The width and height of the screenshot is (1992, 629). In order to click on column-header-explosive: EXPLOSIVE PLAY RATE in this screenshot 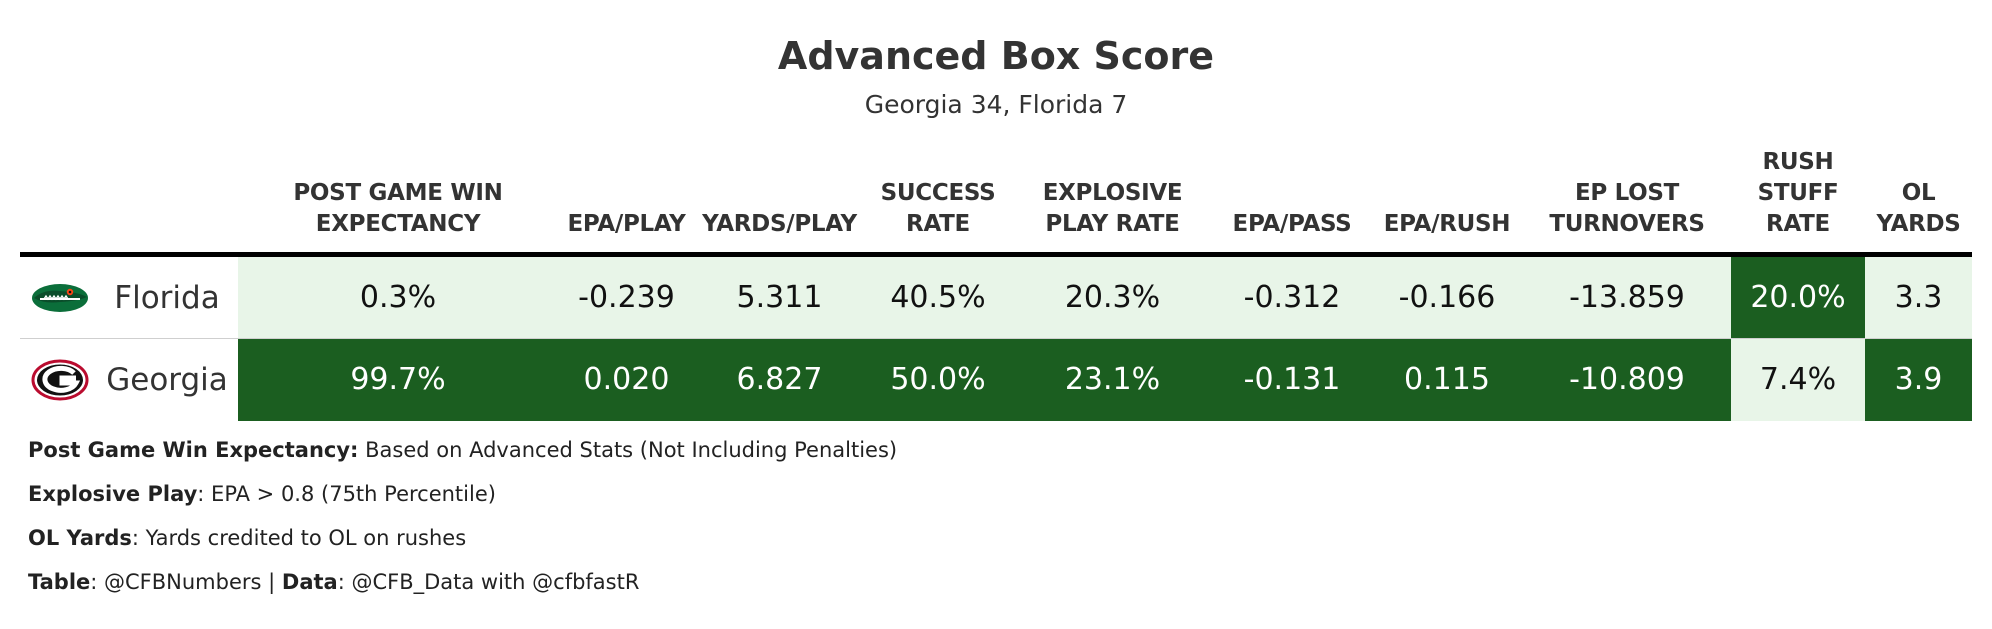, I will do `click(1112, 209)`.